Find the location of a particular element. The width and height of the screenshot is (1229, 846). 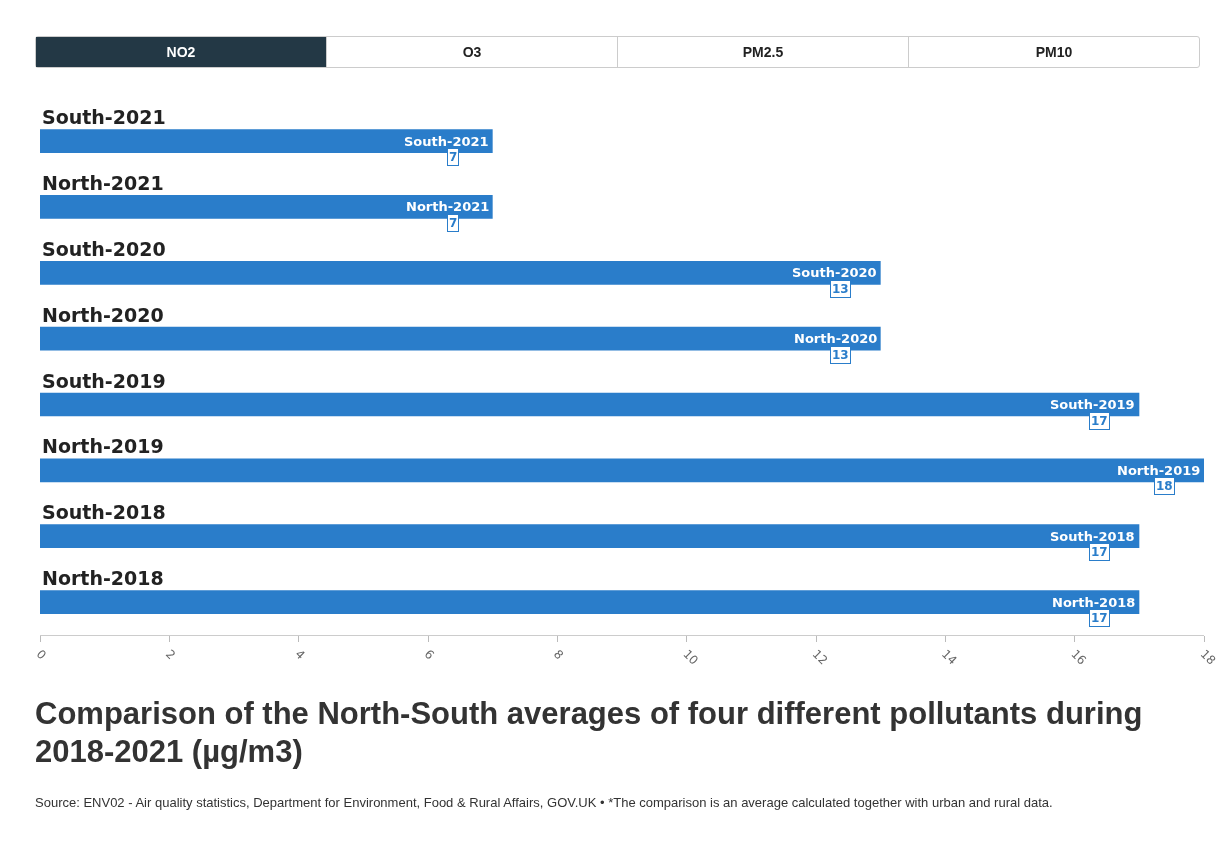

text: O3 is located at coordinates (471, 52).